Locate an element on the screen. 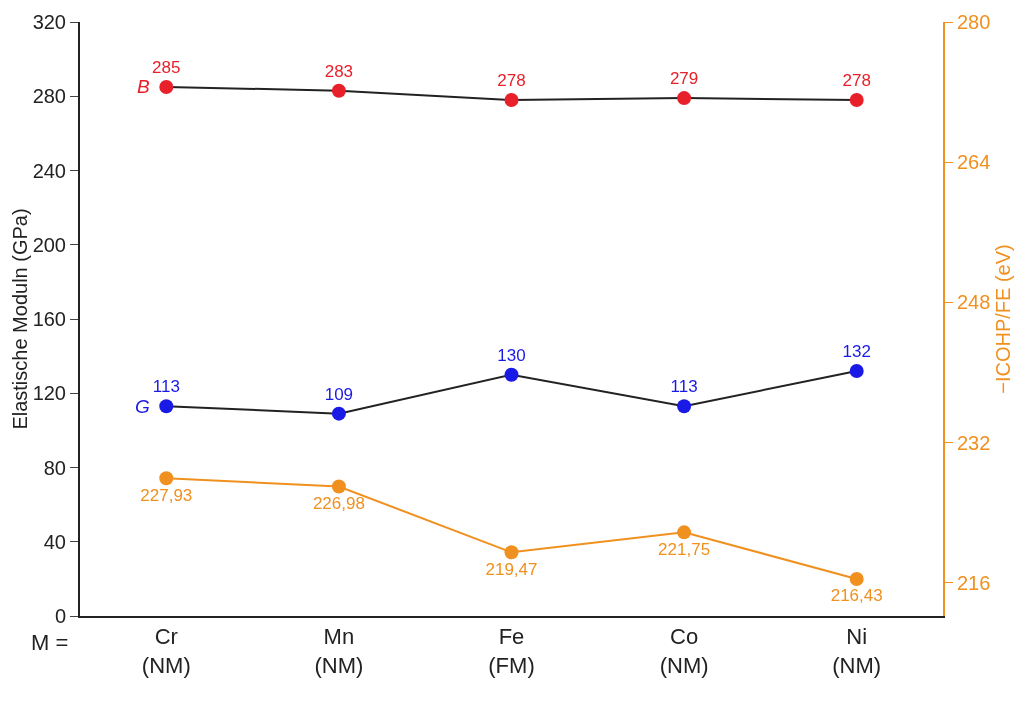 The width and height of the screenshot is (1023, 706). y-tick-label: 0 is located at coordinates (60, 616).